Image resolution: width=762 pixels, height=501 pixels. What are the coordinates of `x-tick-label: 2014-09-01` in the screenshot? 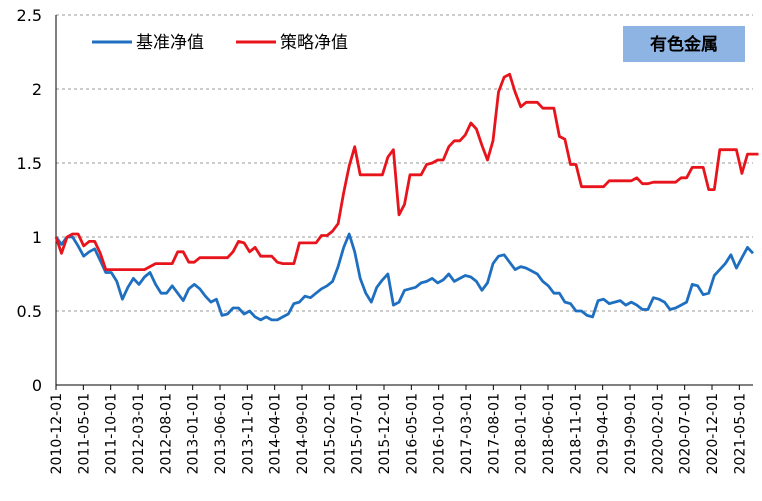 It's located at (303, 433).